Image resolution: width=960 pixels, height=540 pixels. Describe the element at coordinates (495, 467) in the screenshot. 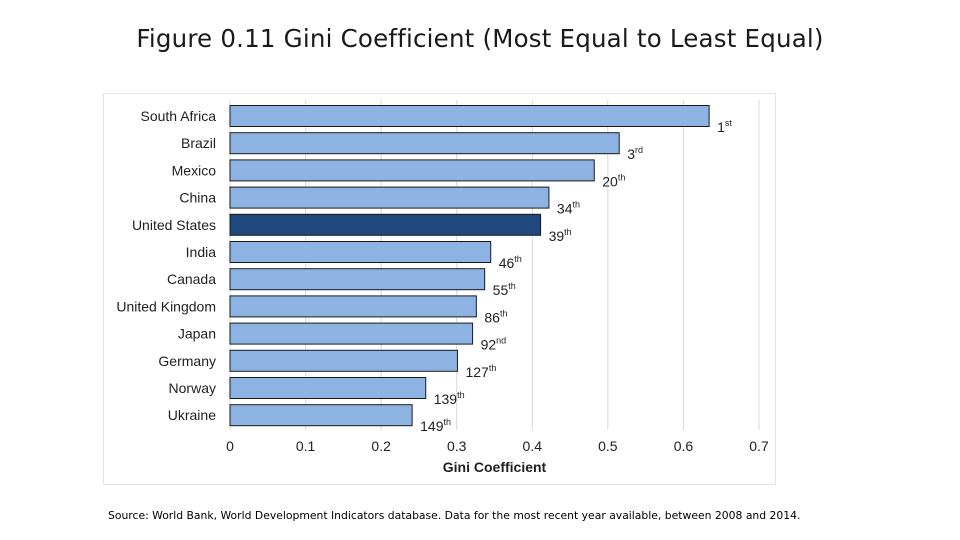

I see `x-axis-title: Gini Coefficient` at that location.